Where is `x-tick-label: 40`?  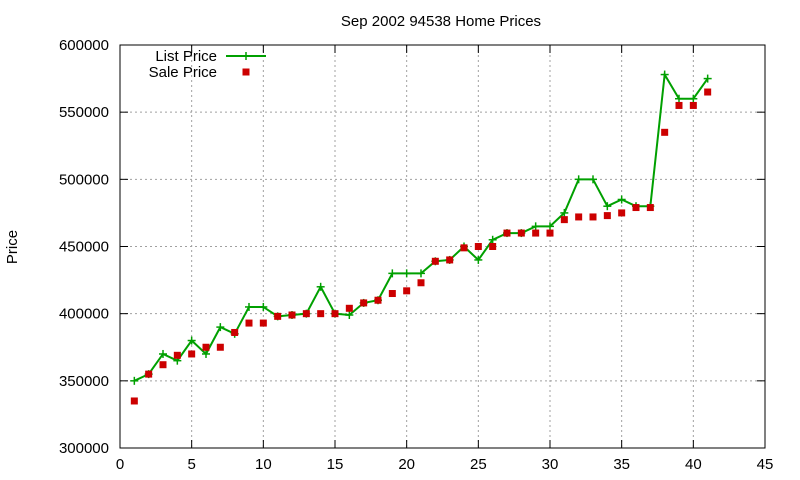
x-tick-label: 40 is located at coordinates (693, 464).